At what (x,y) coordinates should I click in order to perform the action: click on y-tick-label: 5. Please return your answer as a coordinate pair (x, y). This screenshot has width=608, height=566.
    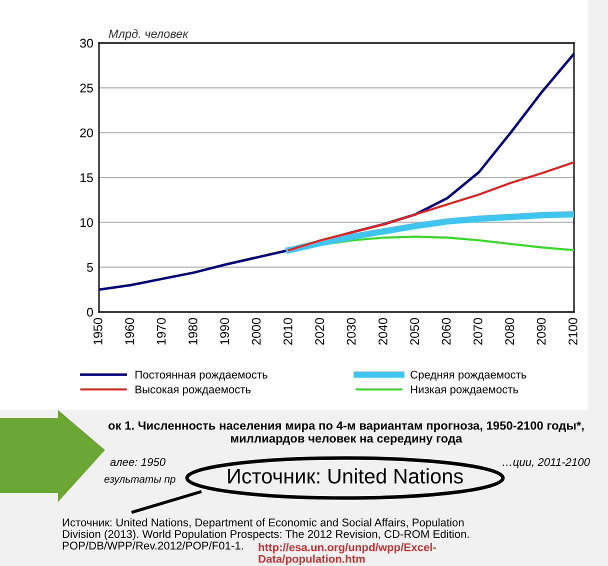
    Looking at the image, I should click on (89, 267).